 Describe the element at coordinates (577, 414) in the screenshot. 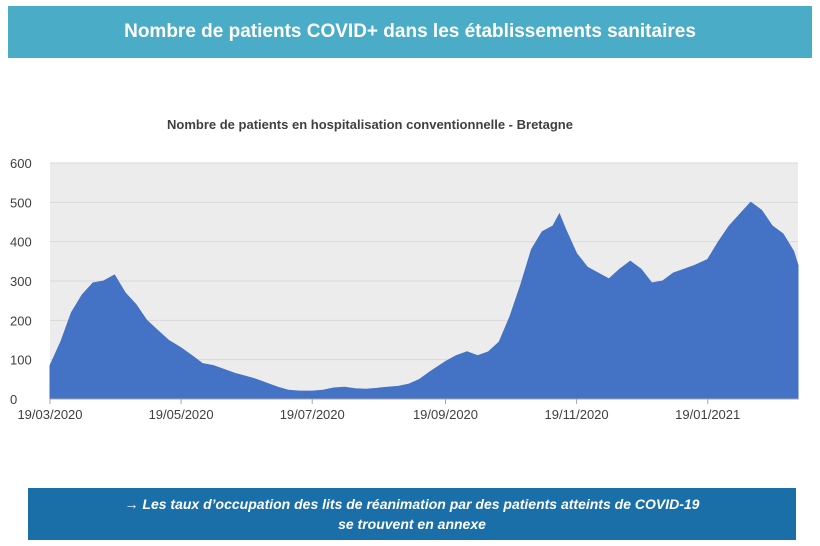

I see `x-tick-label: 19/11/2020` at that location.